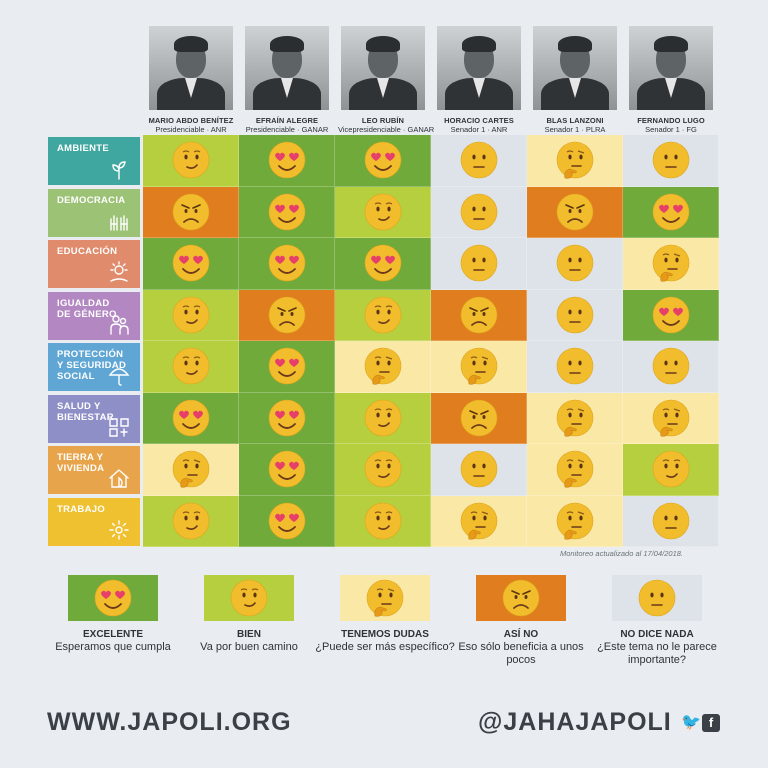 Image resolution: width=768 pixels, height=768 pixels. I want to click on people-icon, so click(119, 324).